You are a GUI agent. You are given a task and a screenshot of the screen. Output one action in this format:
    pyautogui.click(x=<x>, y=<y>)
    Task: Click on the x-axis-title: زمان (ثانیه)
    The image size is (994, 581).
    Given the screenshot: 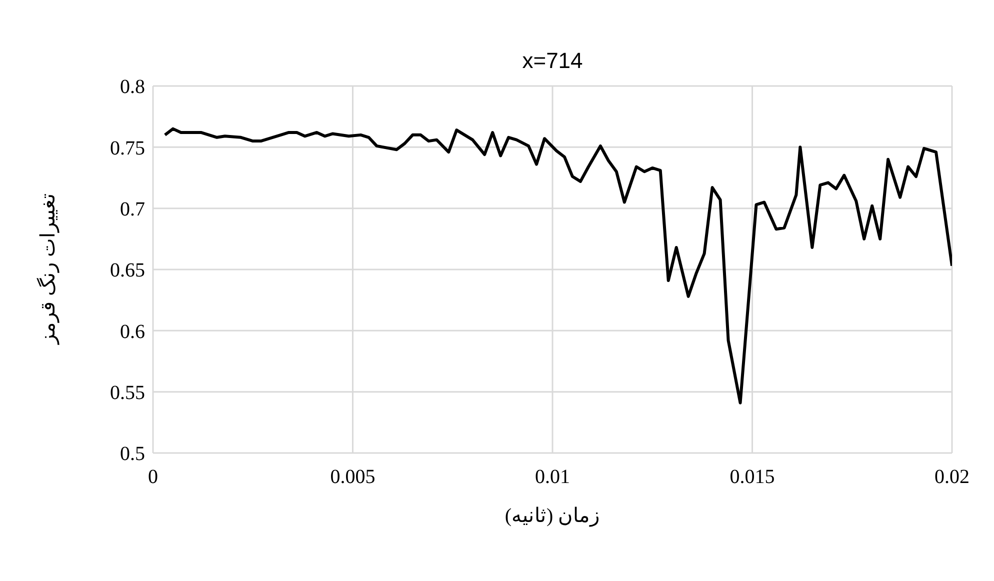 What is the action you would take?
    pyautogui.click(x=553, y=516)
    